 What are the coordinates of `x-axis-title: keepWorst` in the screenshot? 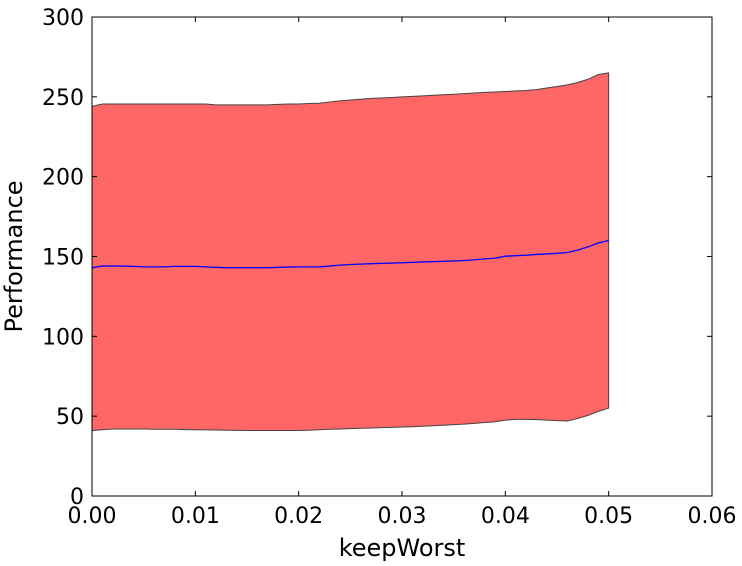 It's located at (402, 548).